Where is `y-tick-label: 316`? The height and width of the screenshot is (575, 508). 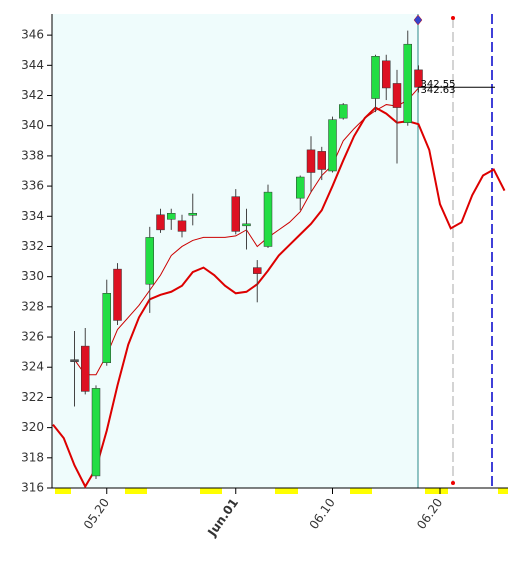 y-tick-label: 316 is located at coordinates (32, 488).